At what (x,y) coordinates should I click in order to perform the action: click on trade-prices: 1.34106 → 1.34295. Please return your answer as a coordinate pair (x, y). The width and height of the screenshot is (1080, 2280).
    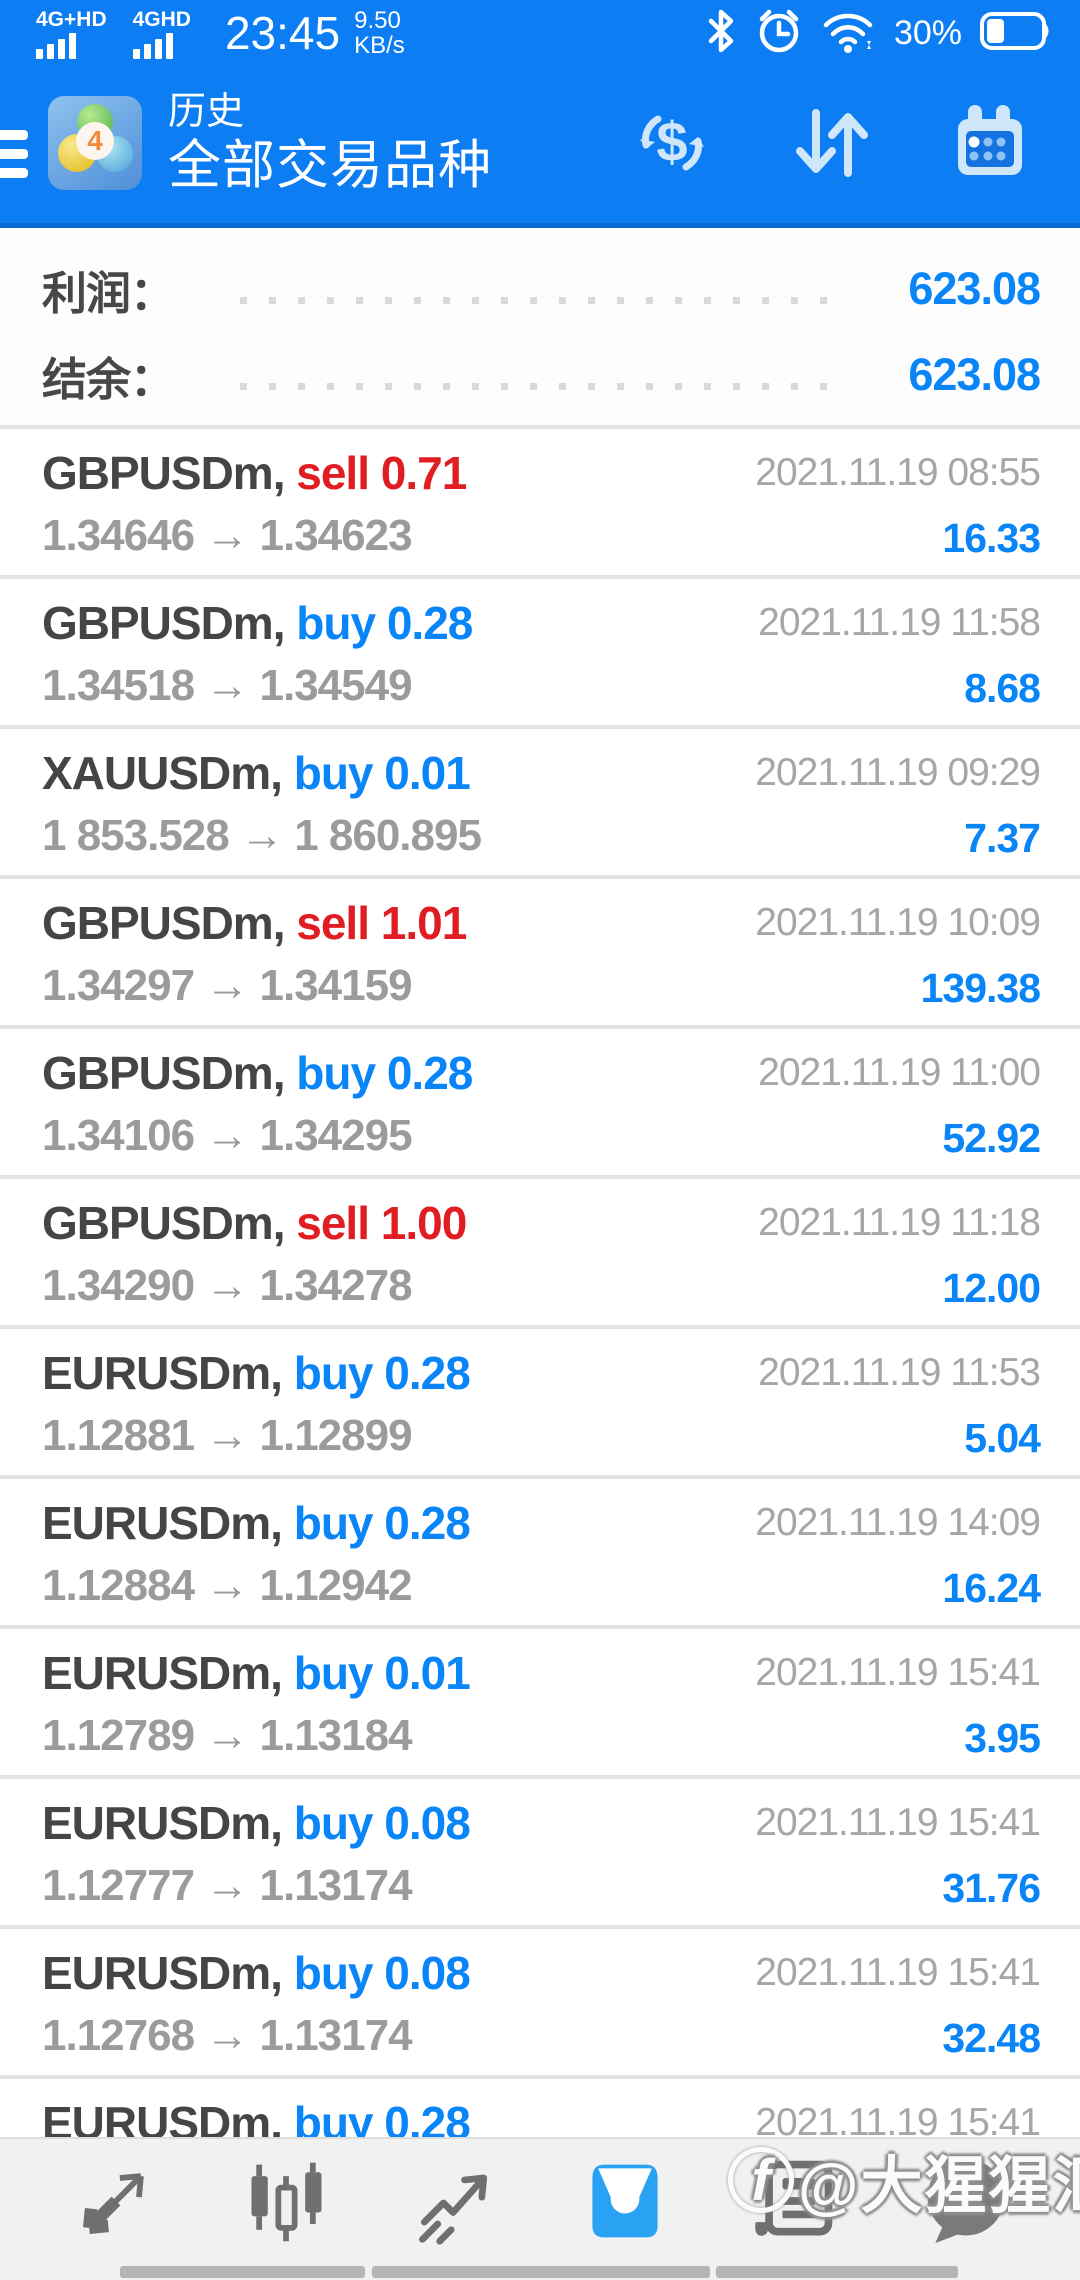
    Looking at the image, I should click on (227, 1135).